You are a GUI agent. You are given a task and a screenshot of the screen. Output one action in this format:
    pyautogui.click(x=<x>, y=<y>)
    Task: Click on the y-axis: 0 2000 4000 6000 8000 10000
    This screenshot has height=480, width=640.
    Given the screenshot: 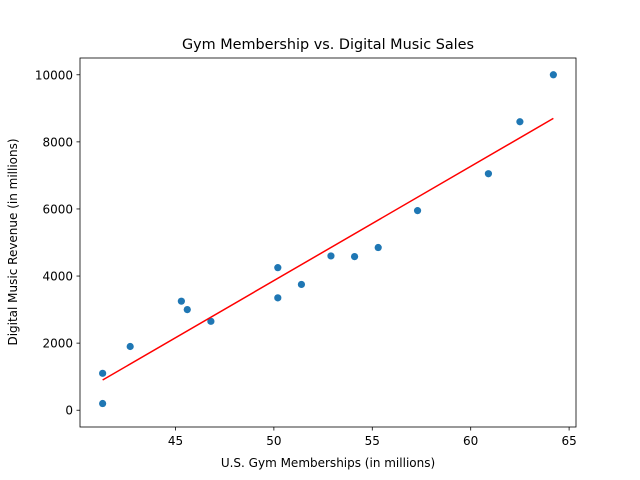 What is the action you would take?
    pyautogui.click(x=57, y=243)
    